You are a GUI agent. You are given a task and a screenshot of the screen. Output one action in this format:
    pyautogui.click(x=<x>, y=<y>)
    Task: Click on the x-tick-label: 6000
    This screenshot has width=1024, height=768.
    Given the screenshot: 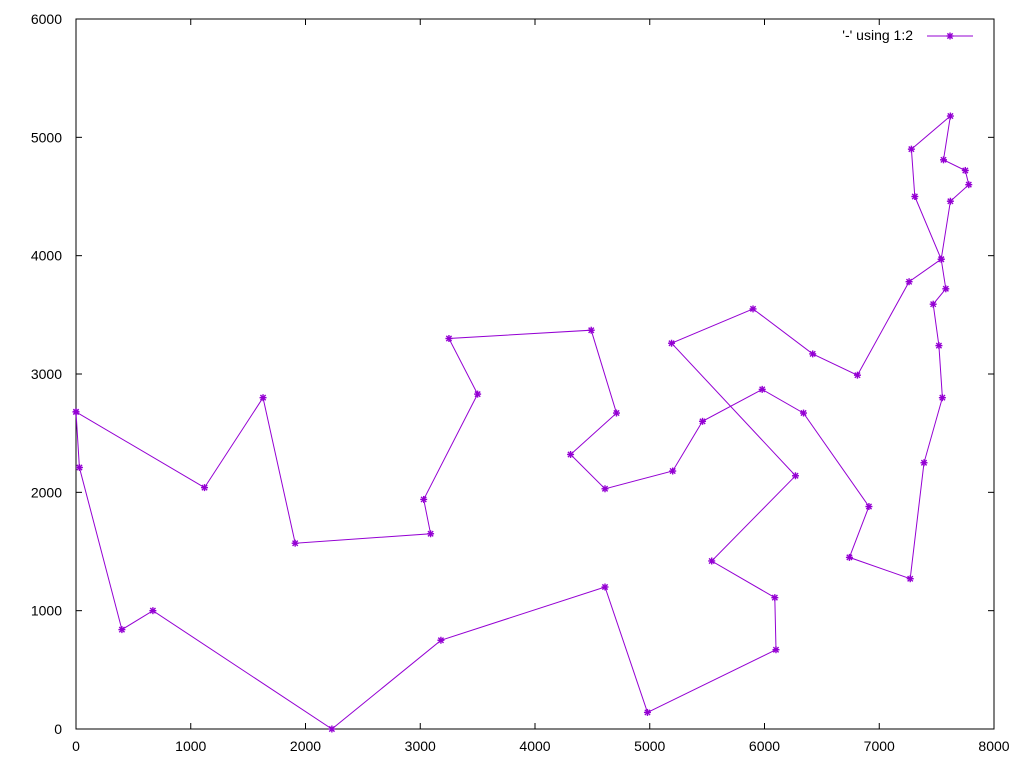 What is the action you would take?
    pyautogui.click(x=764, y=746)
    